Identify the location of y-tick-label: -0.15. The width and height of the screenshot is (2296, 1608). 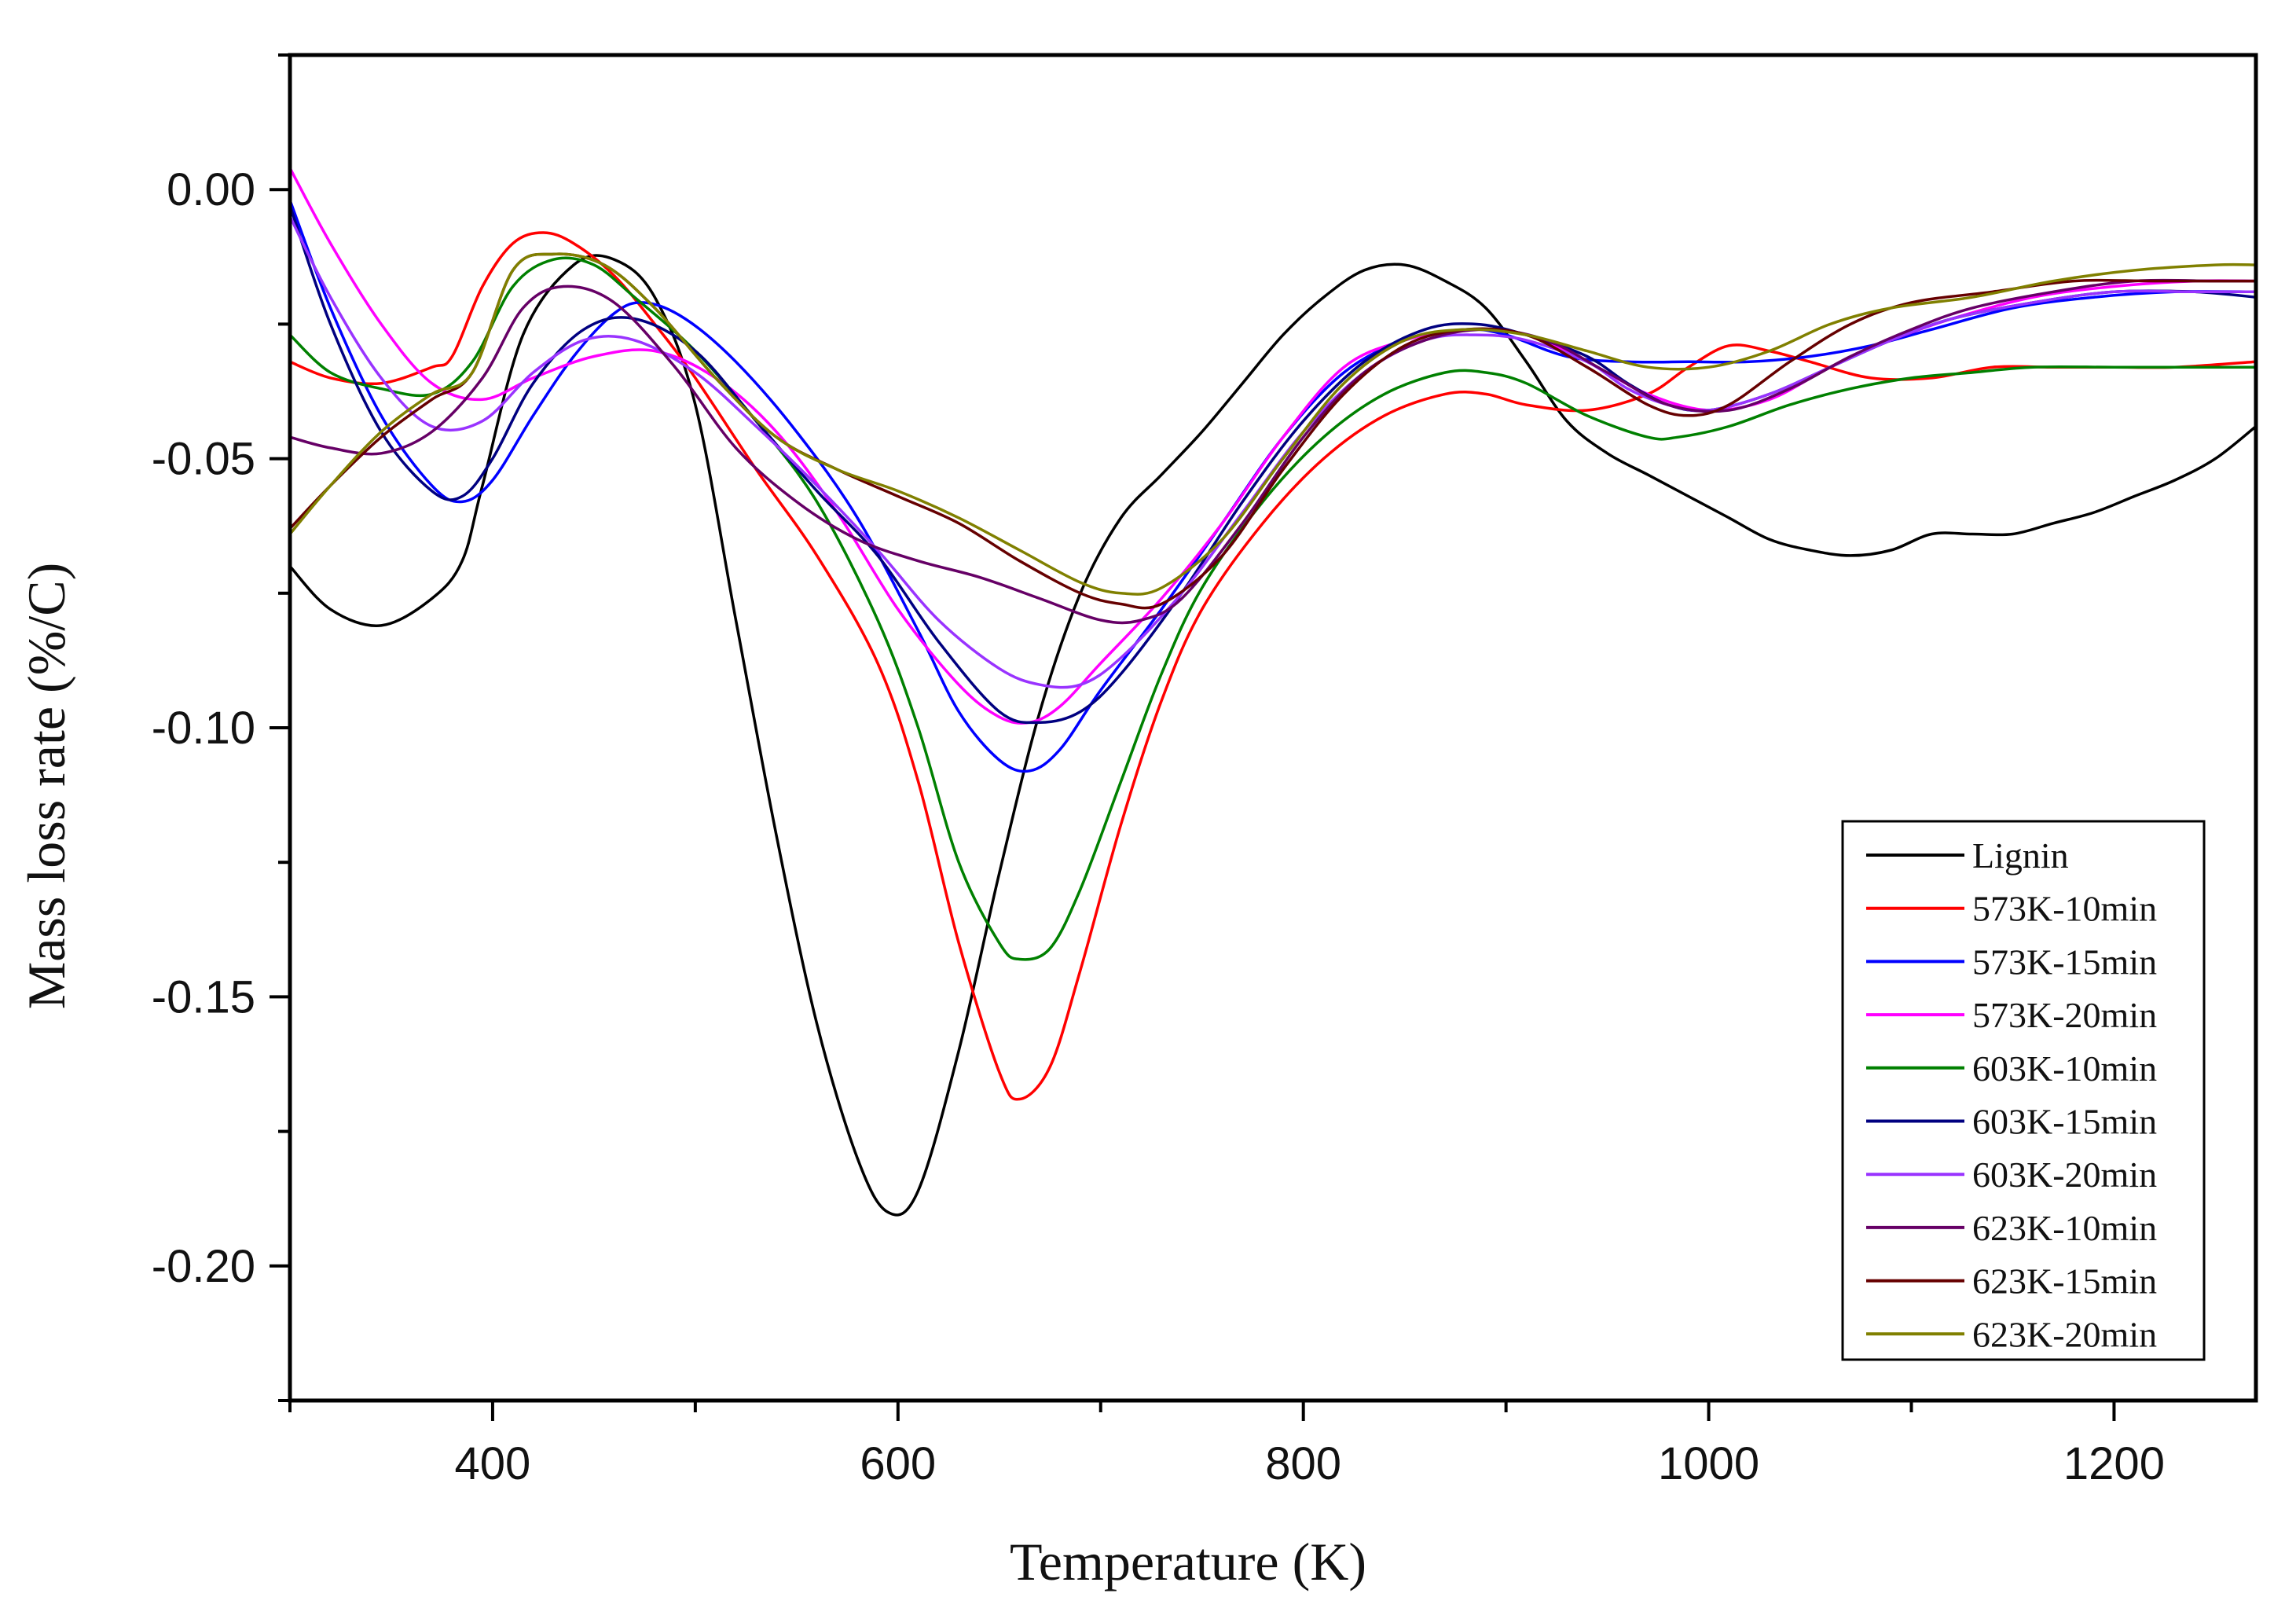
(203, 996).